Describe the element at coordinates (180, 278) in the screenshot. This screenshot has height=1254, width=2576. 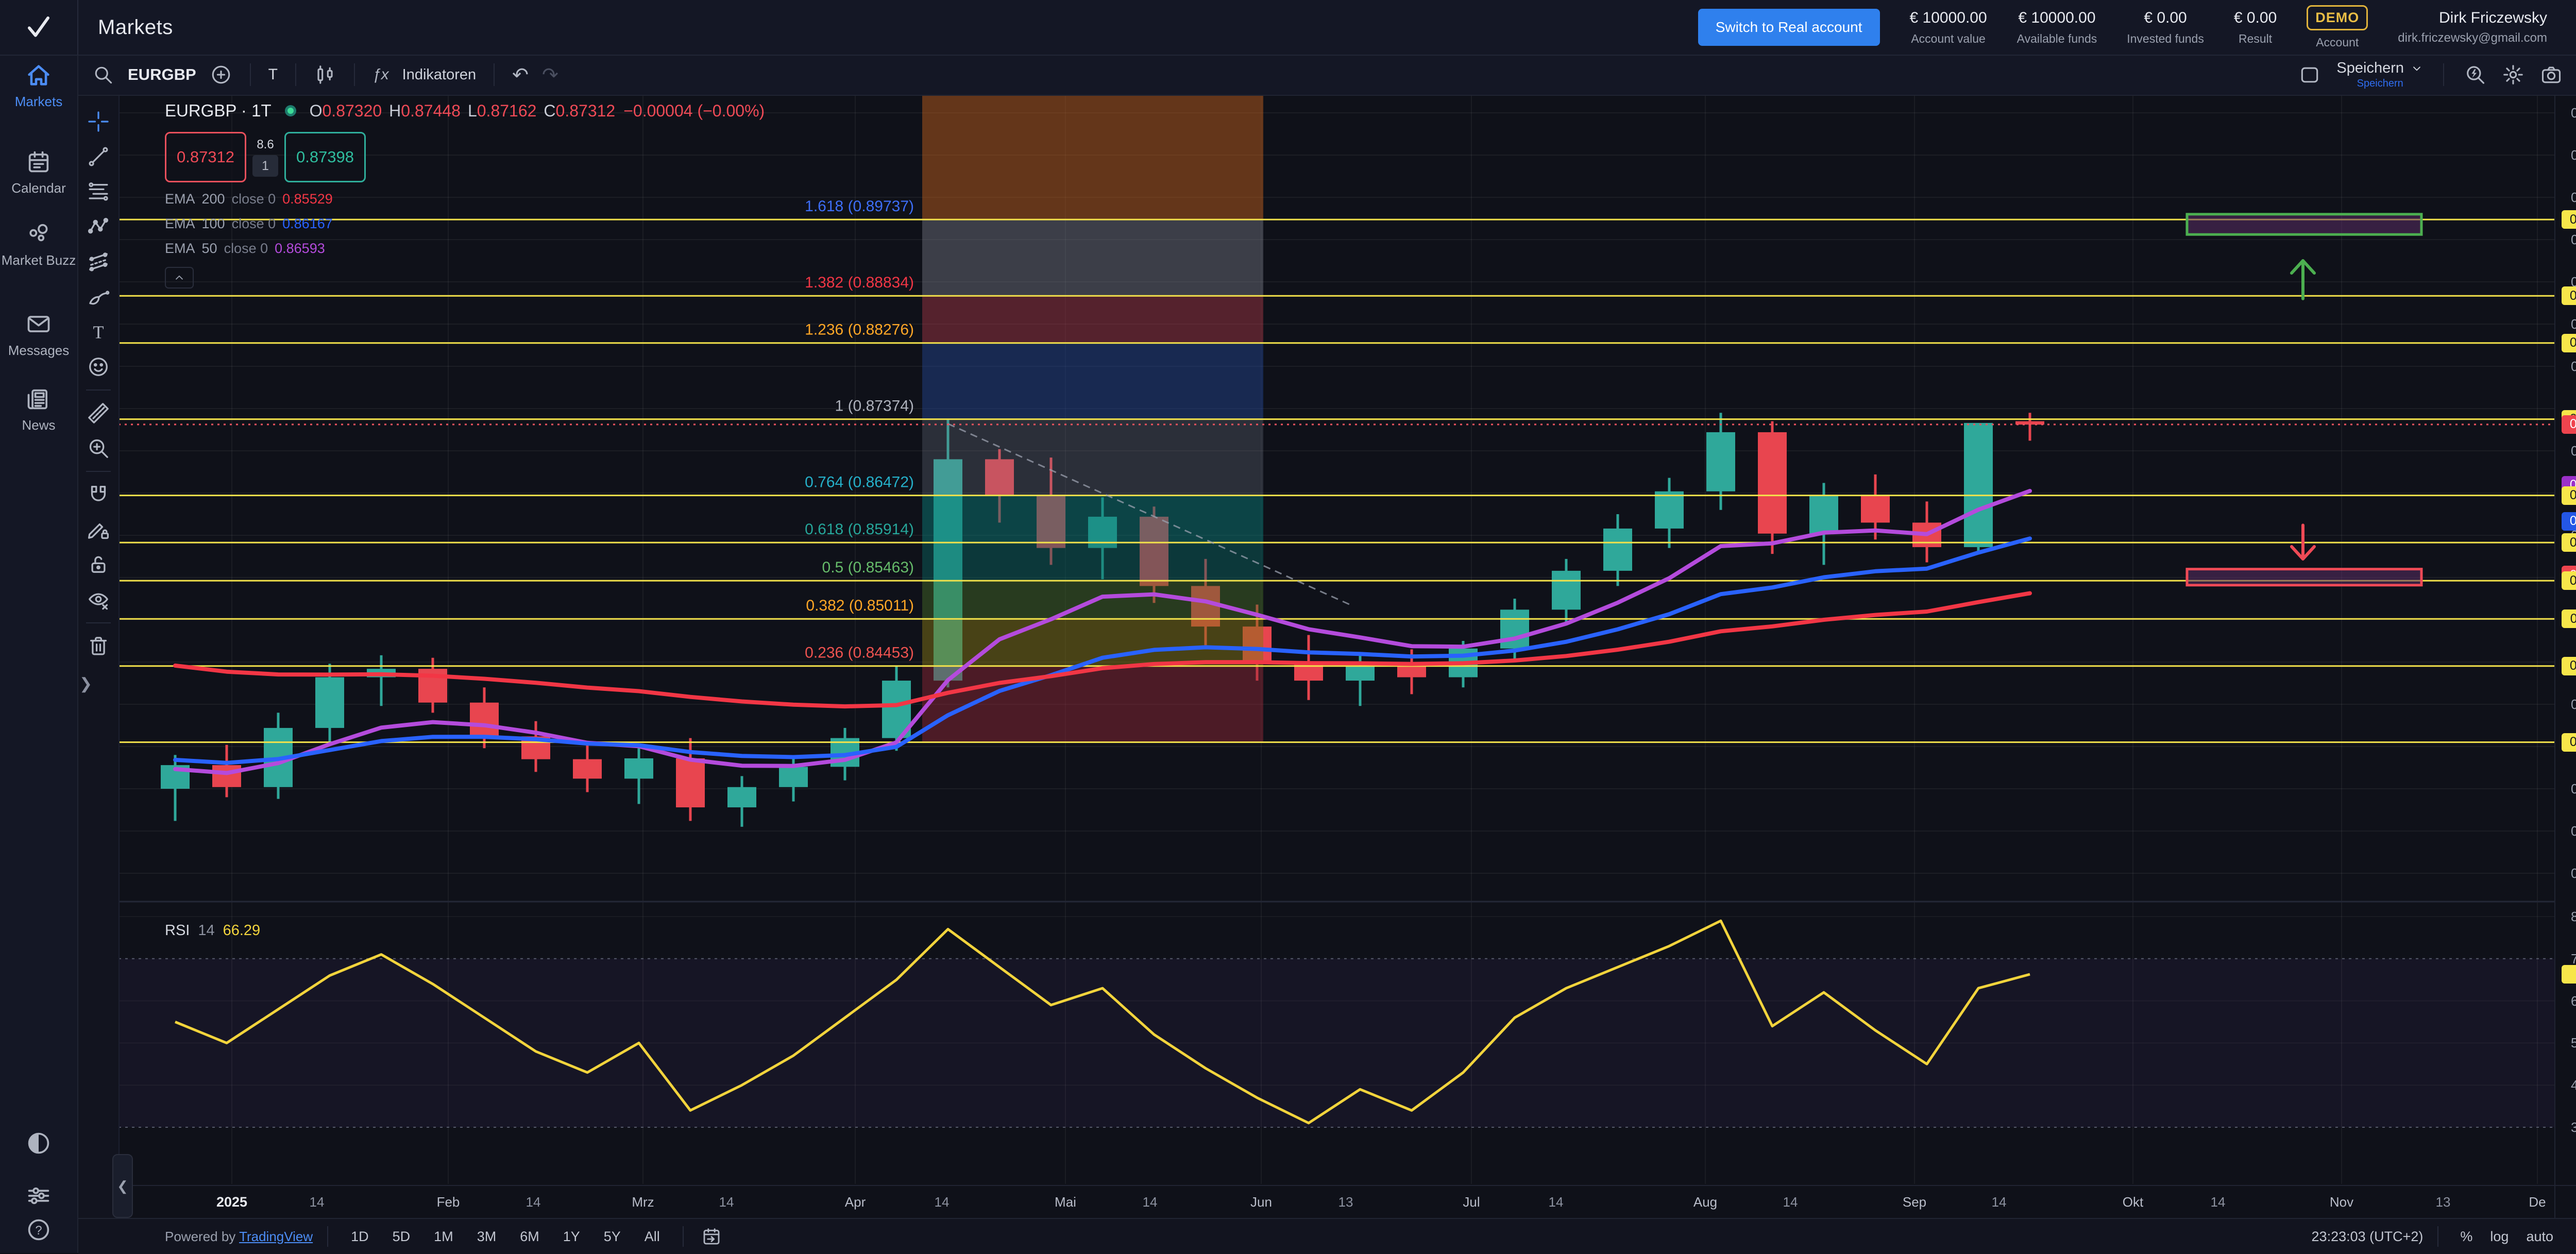
I see `legend-collapse-button` at that location.